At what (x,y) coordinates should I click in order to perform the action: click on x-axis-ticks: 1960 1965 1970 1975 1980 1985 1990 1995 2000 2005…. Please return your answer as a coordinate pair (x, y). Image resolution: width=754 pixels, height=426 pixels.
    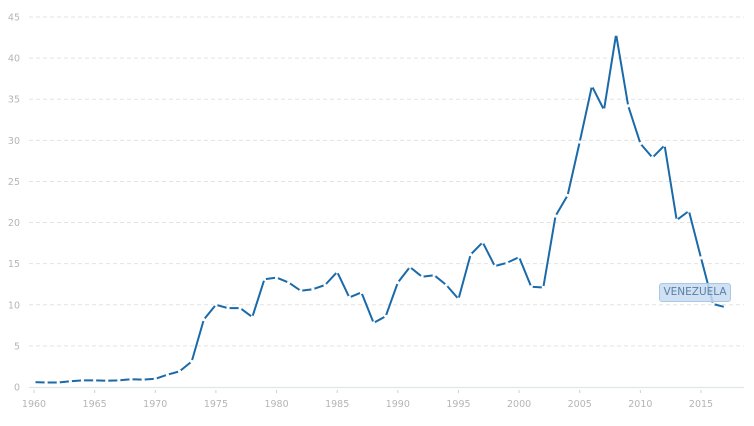
    Looking at the image, I should click on (367, 400).